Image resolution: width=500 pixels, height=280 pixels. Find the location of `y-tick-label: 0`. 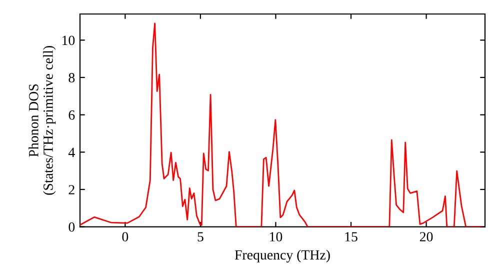

y-tick-label: 0 is located at coordinates (71, 227).